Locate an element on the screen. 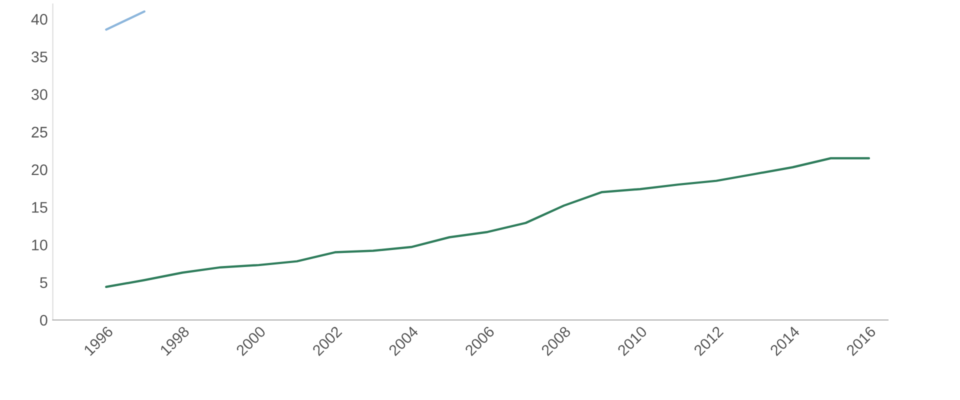  y-tick-label: 40 is located at coordinates (39, 19).